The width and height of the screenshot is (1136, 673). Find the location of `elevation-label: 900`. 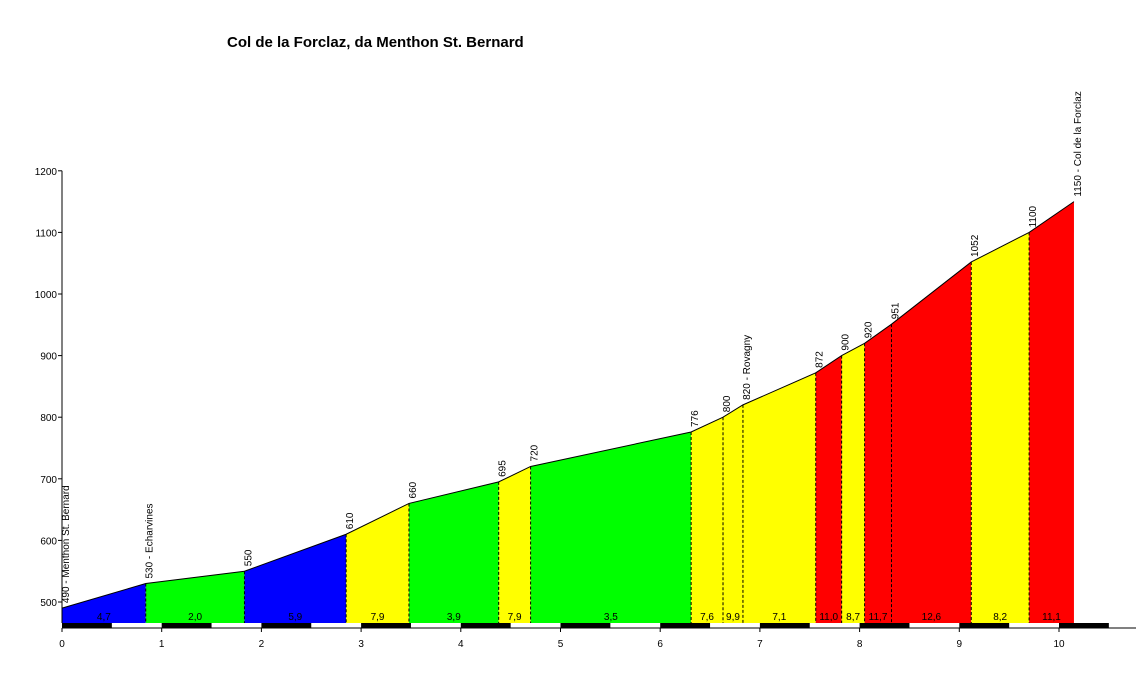

elevation-label: 900 is located at coordinates (846, 341).